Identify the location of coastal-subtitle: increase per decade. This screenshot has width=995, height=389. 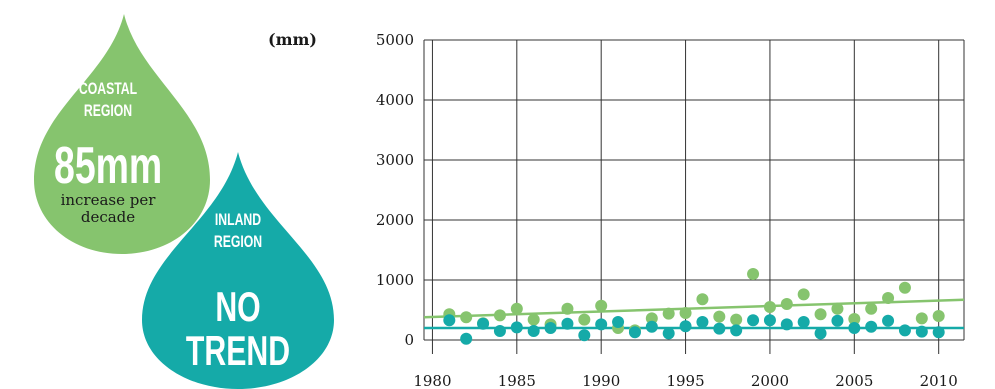
(108, 208).